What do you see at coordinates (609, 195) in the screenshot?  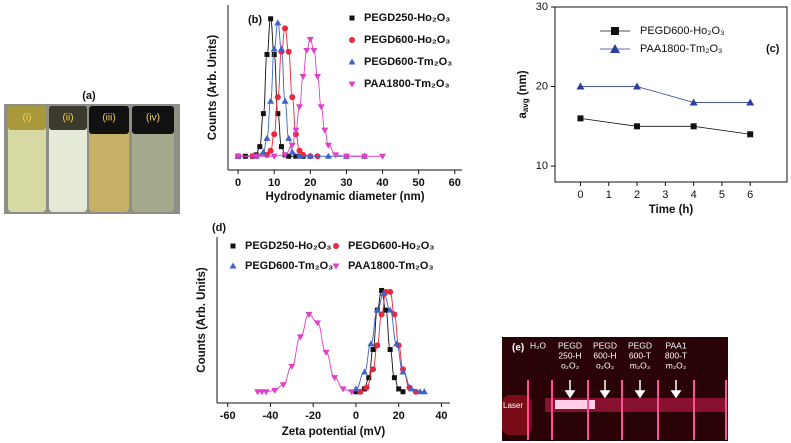 I see `x-tick-label: 1` at bounding box center [609, 195].